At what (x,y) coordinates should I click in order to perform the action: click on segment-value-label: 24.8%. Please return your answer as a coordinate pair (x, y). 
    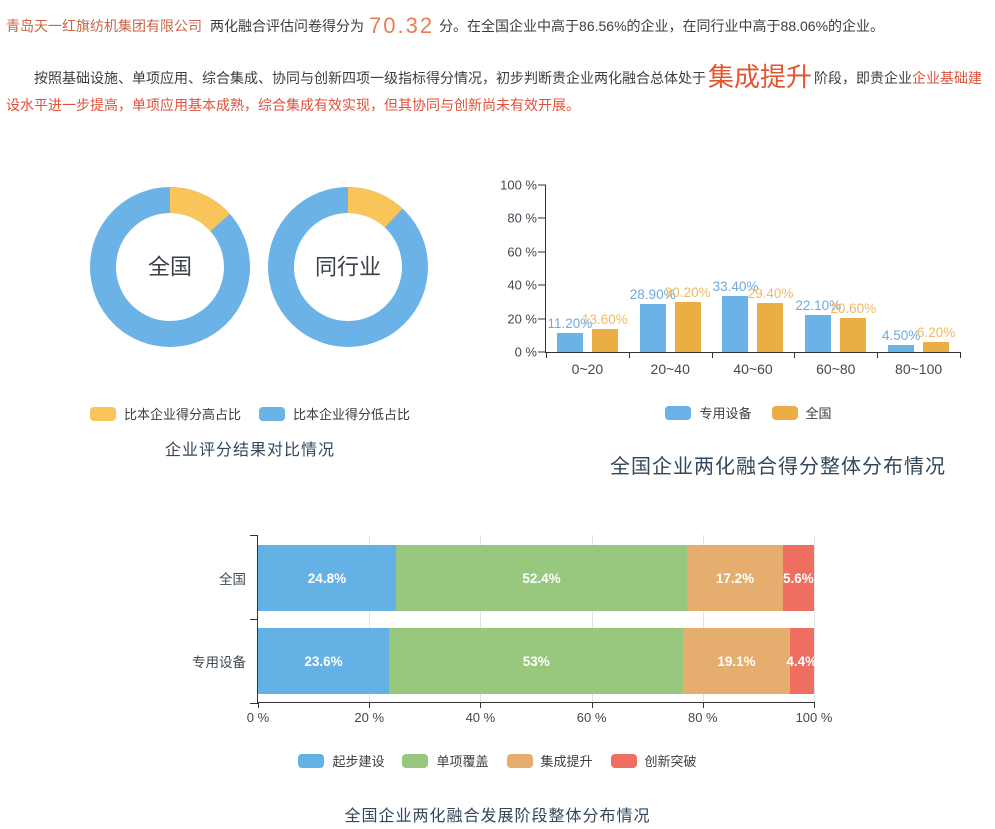
    Looking at the image, I should click on (327, 578).